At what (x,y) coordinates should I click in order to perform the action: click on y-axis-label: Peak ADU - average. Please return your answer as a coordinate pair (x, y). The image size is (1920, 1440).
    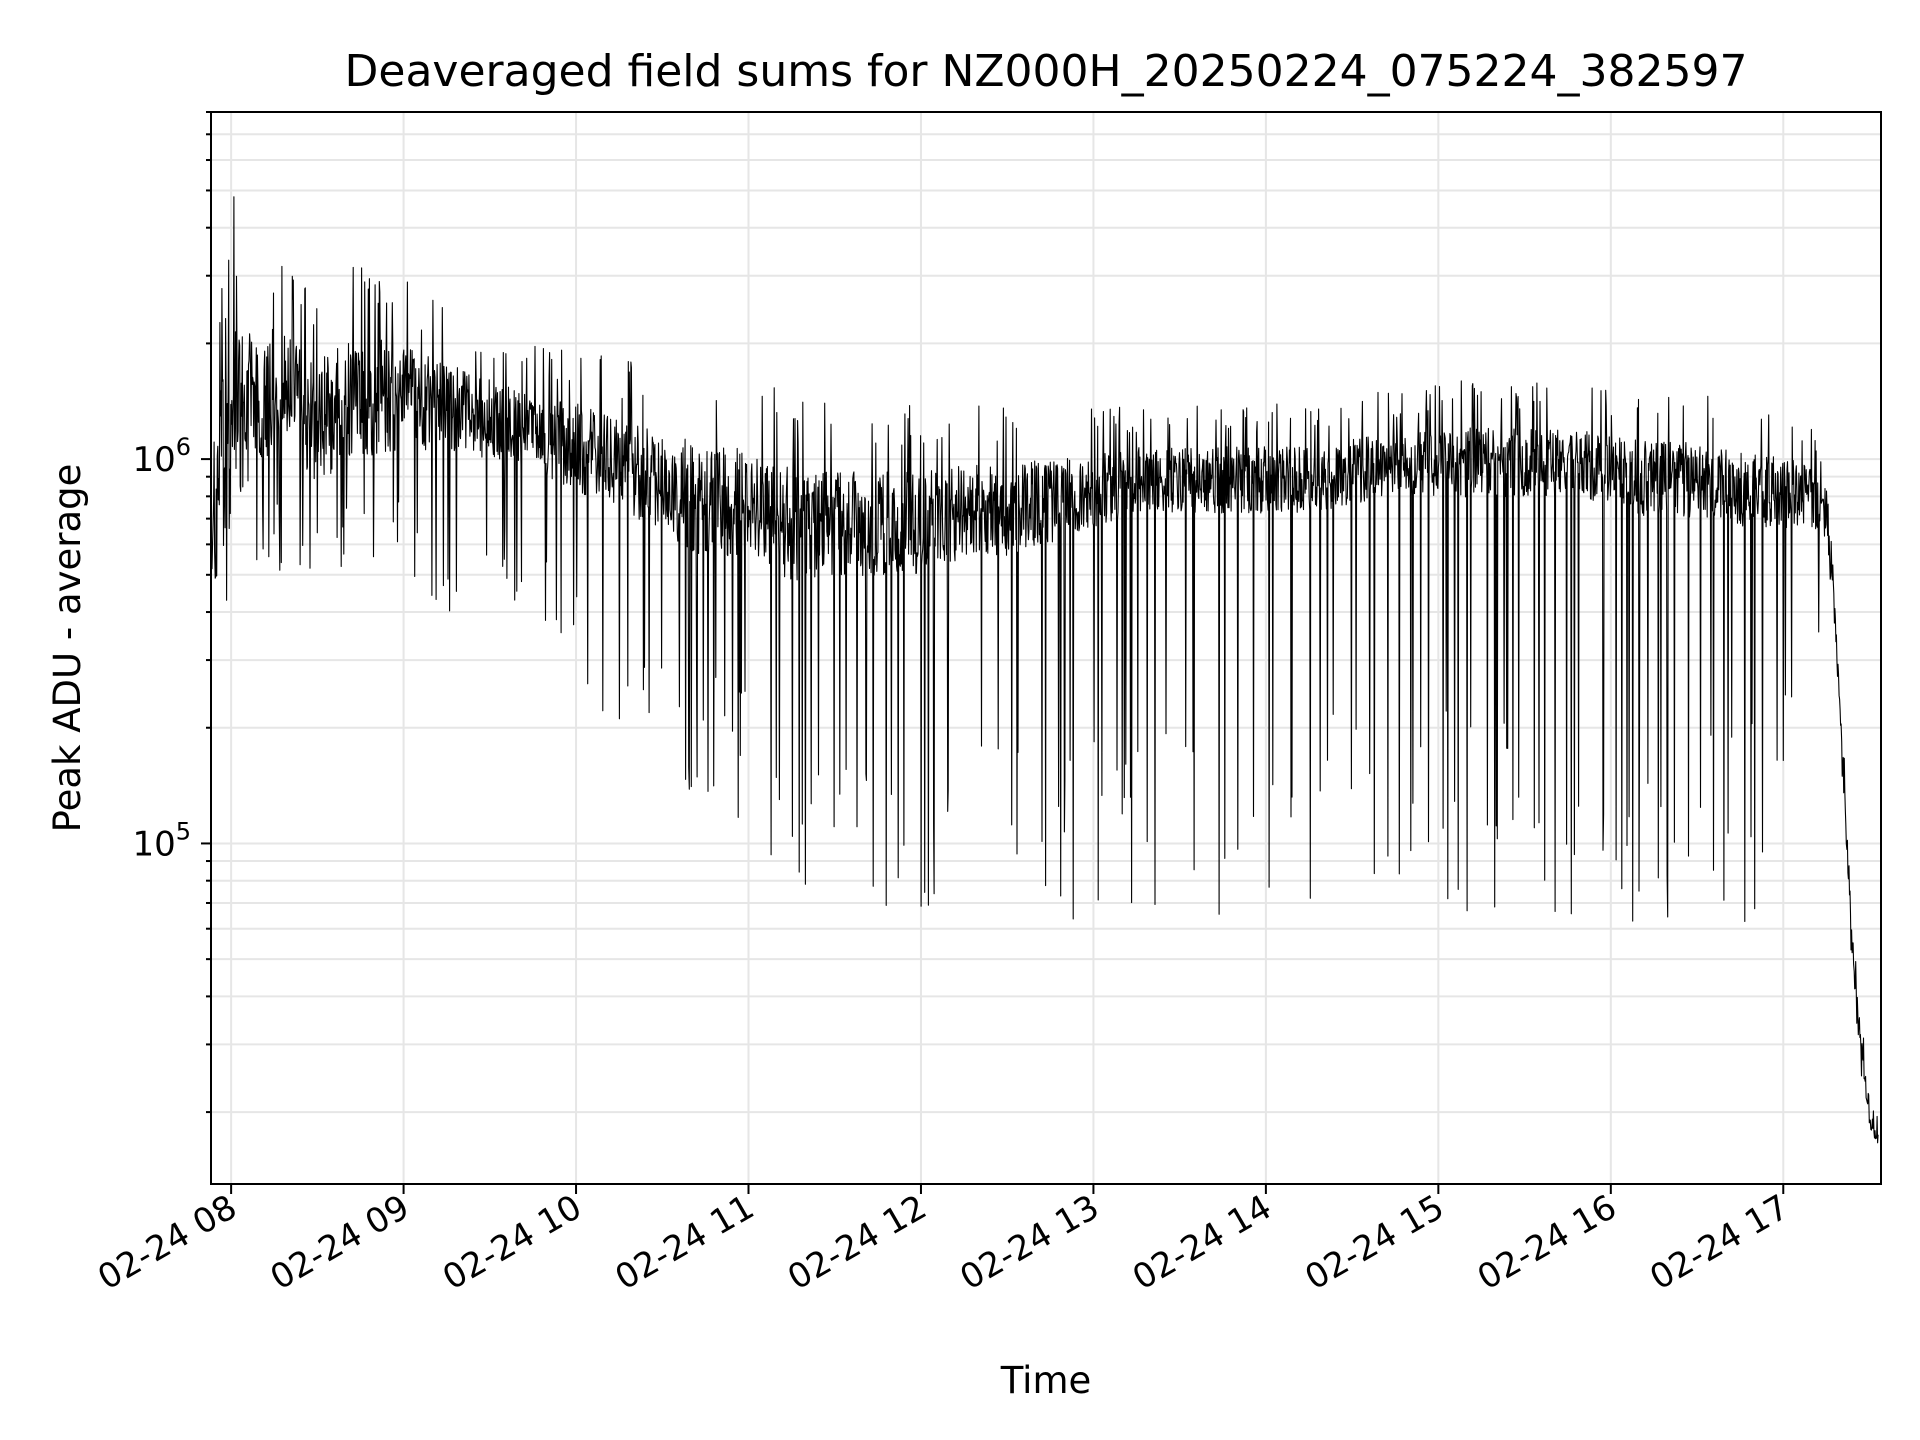
    Looking at the image, I should click on (67, 648).